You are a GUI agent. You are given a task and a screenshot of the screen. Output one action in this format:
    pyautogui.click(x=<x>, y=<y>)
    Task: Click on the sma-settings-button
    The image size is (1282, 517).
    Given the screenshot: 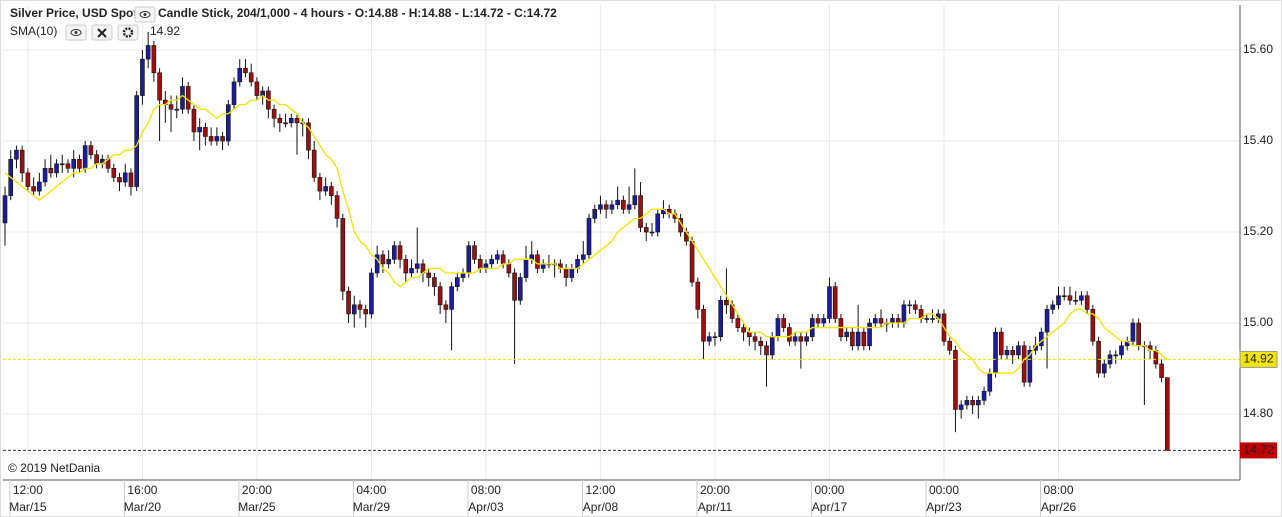 What is the action you would take?
    pyautogui.click(x=128, y=32)
    